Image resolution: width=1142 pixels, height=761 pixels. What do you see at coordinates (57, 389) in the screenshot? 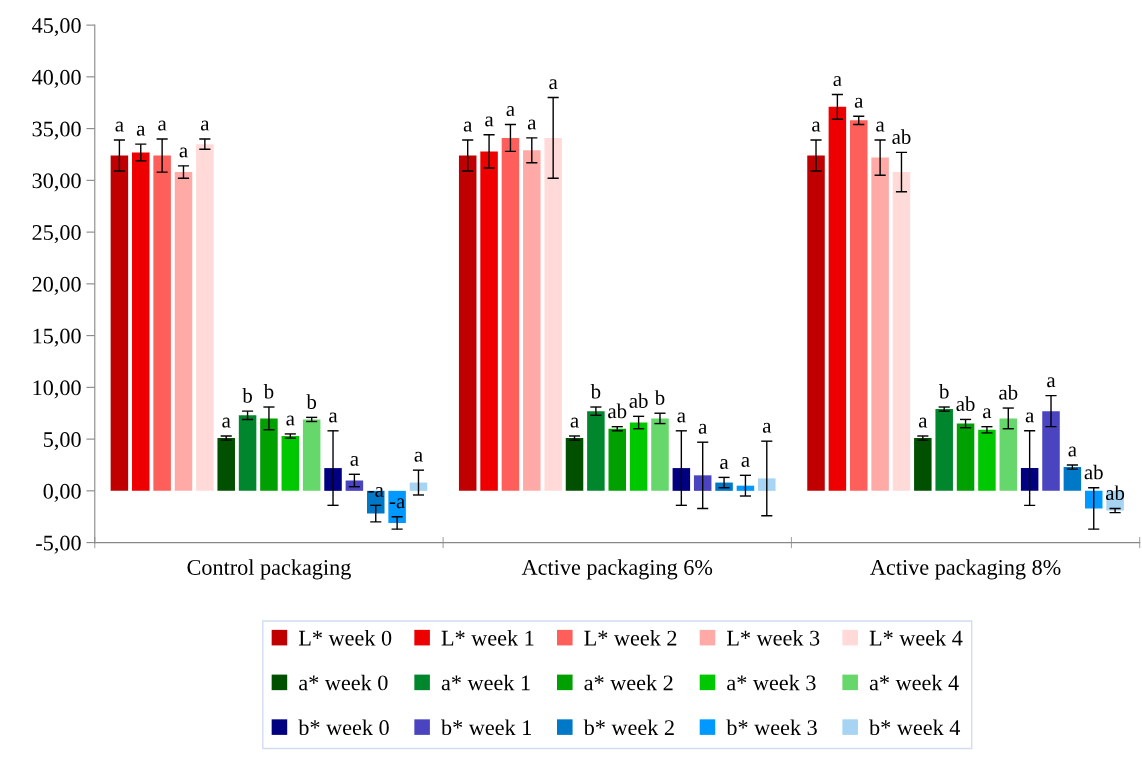
I see `y-tick-label: 10,00` at bounding box center [57, 389].